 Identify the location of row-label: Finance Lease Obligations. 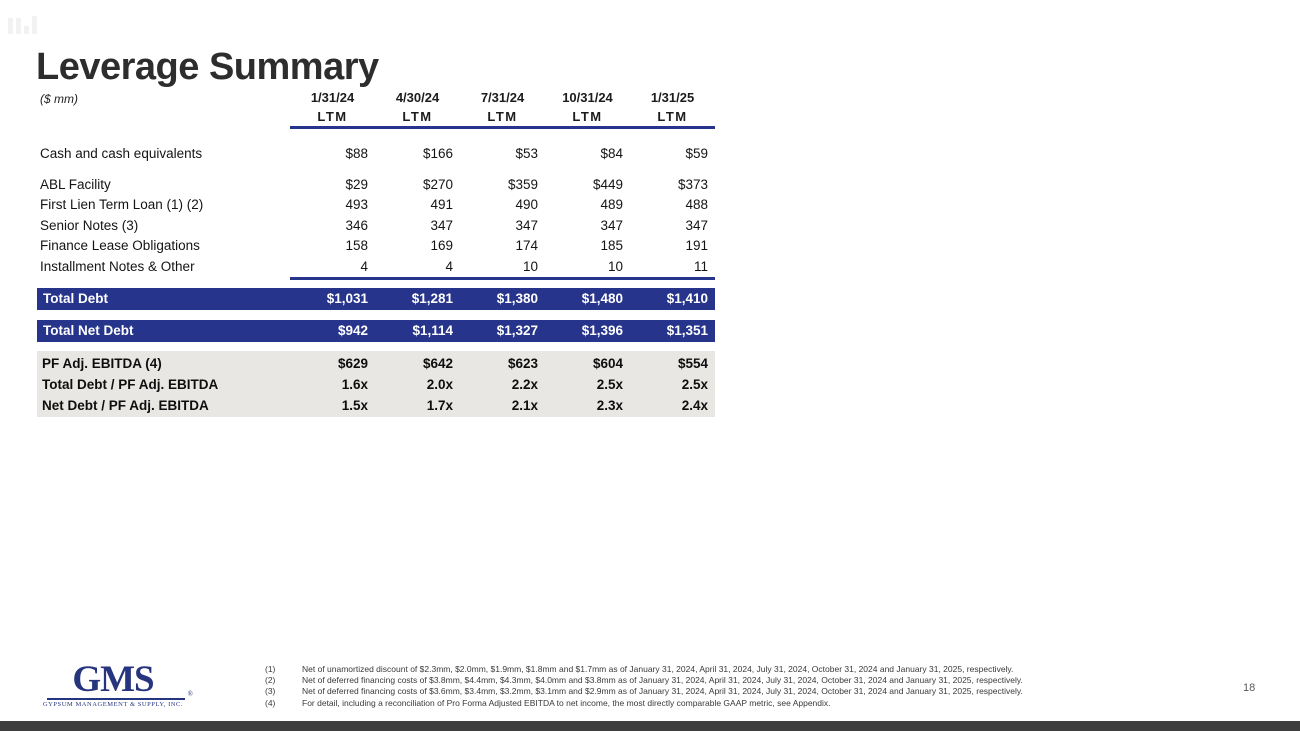
(120, 246).